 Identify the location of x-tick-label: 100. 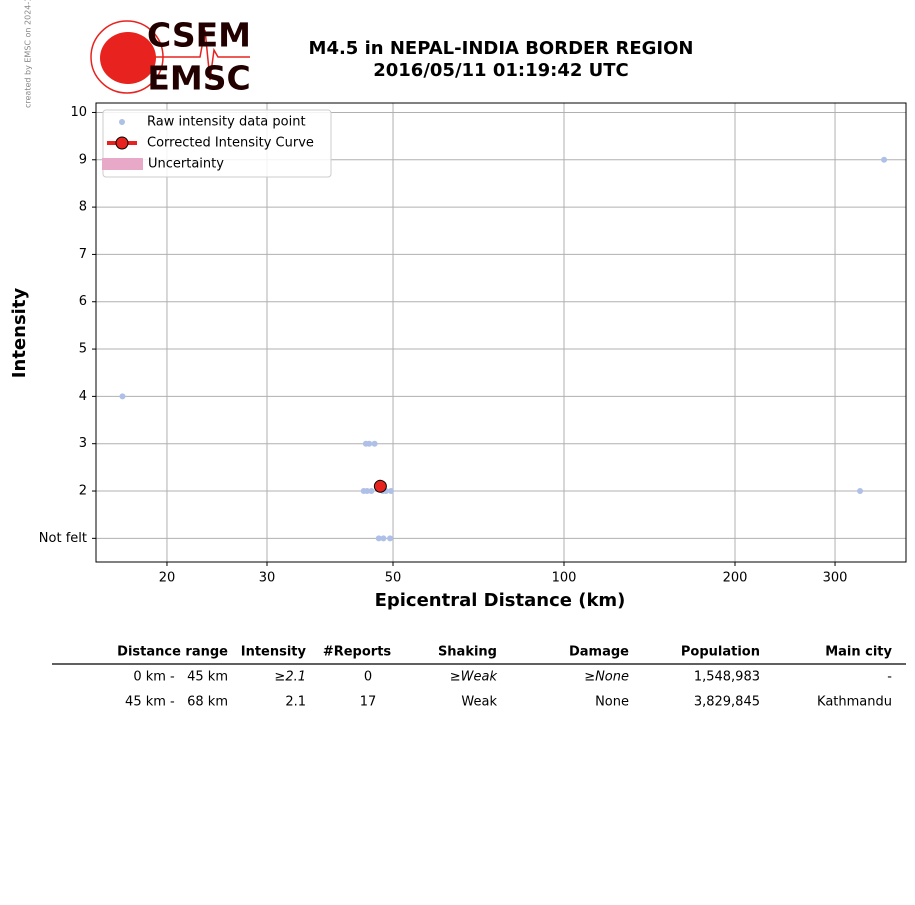
(564, 578).